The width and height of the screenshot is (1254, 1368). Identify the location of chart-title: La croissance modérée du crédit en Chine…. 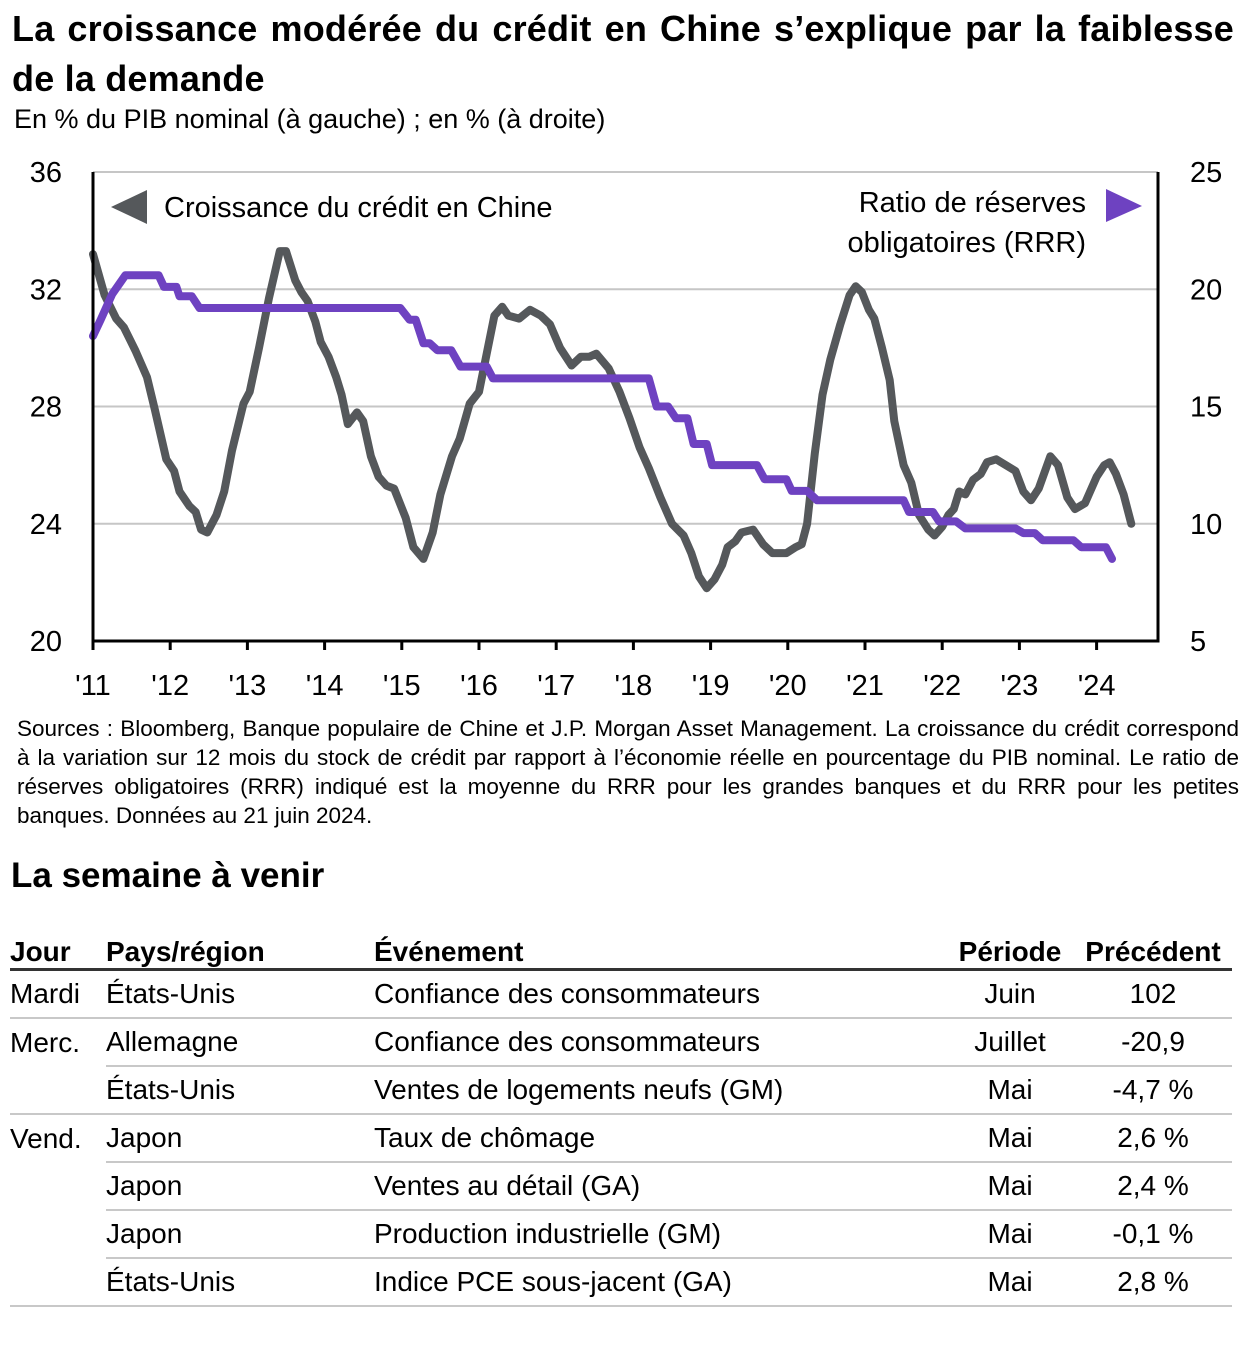
(623, 53).